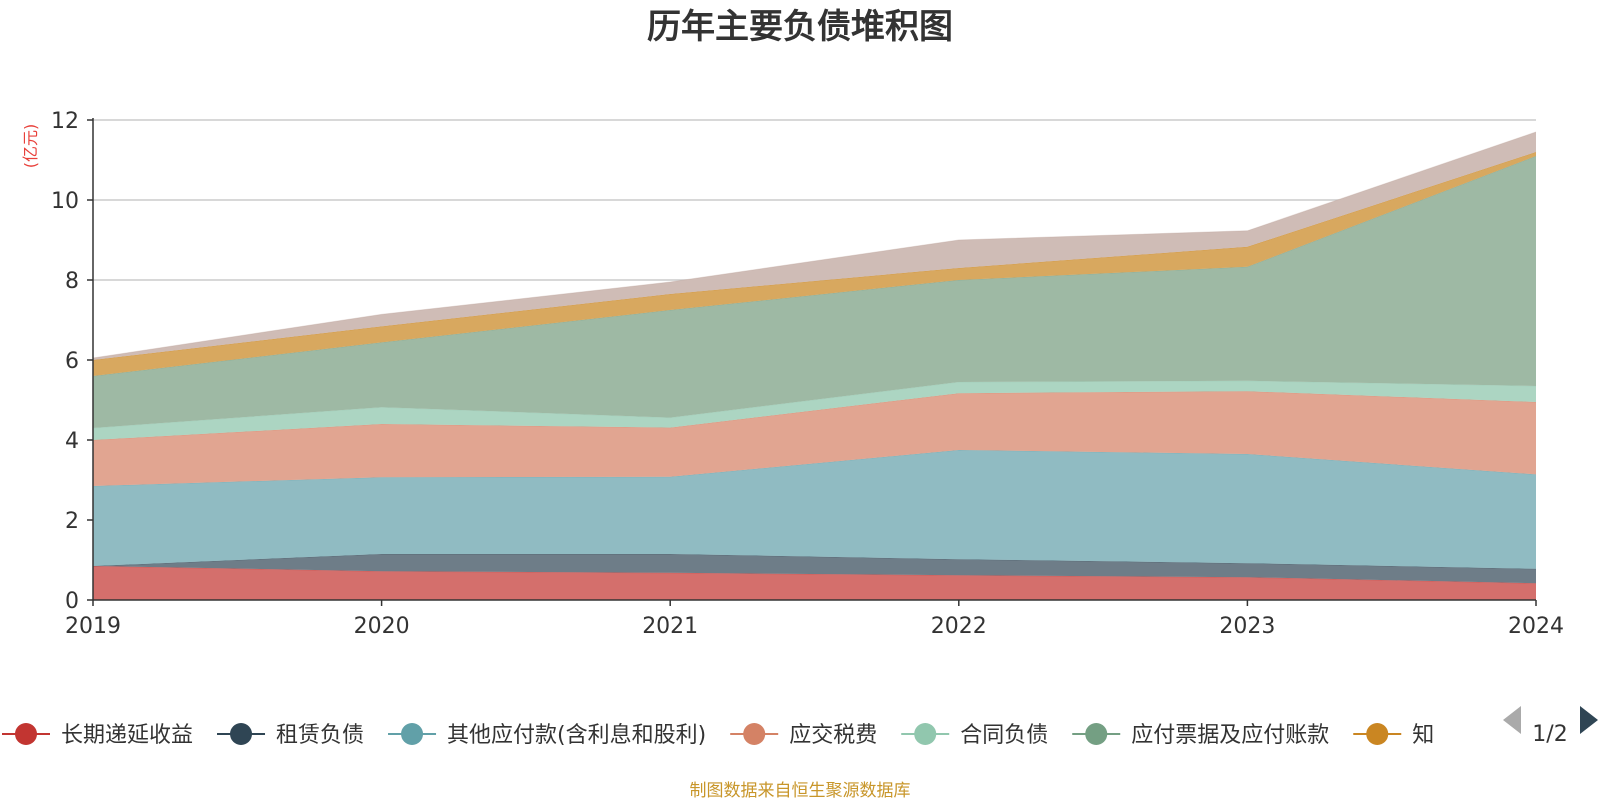 Image resolution: width=1600 pixels, height=800 pixels. I want to click on legend-item: 租赁负债, so click(290, 735).